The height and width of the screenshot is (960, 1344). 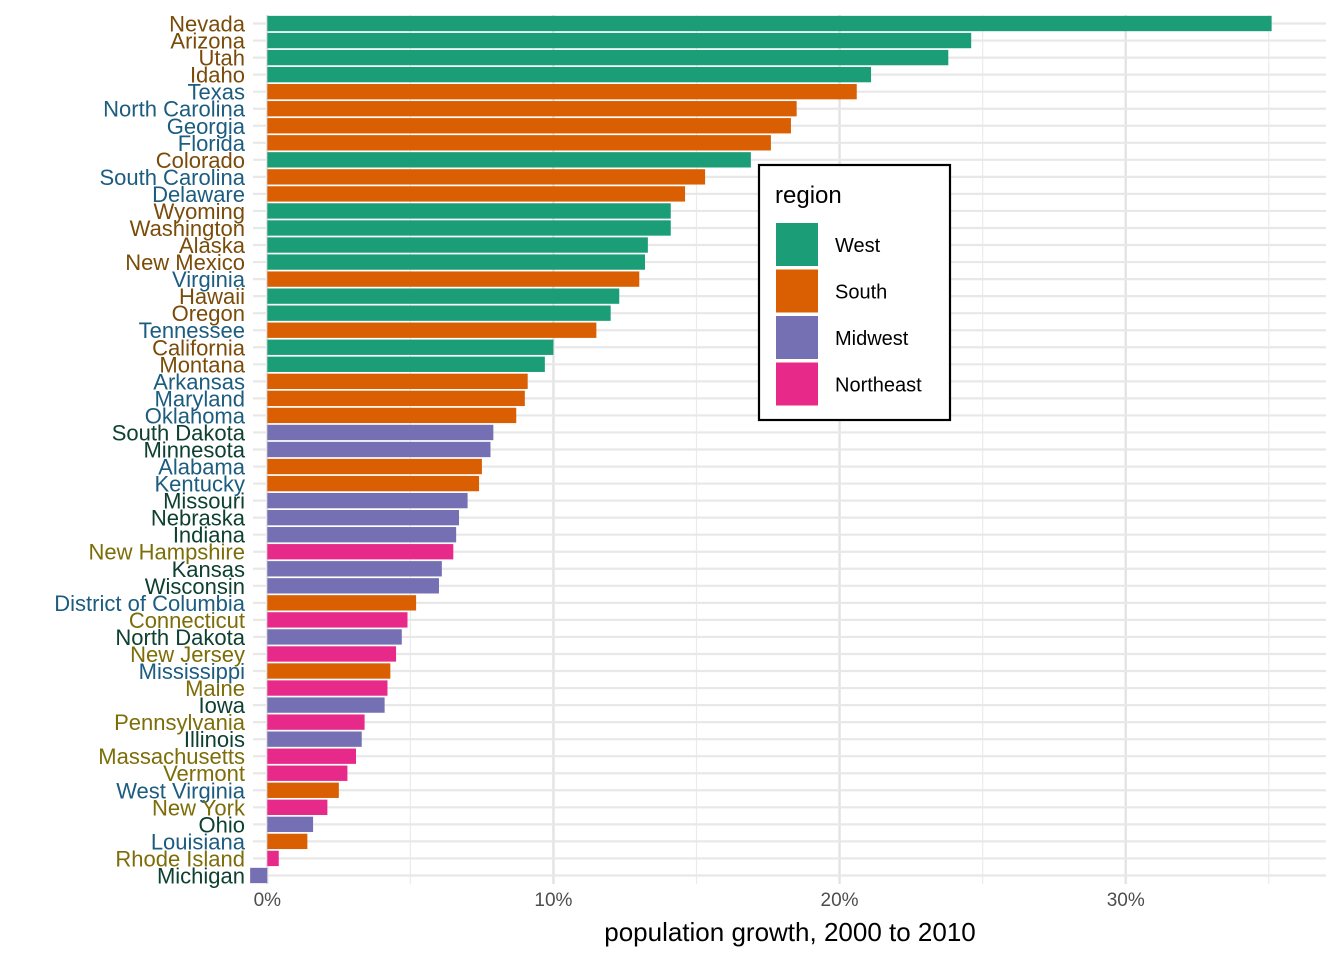 I want to click on state-label: Kentucky, so click(x=200, y=484).